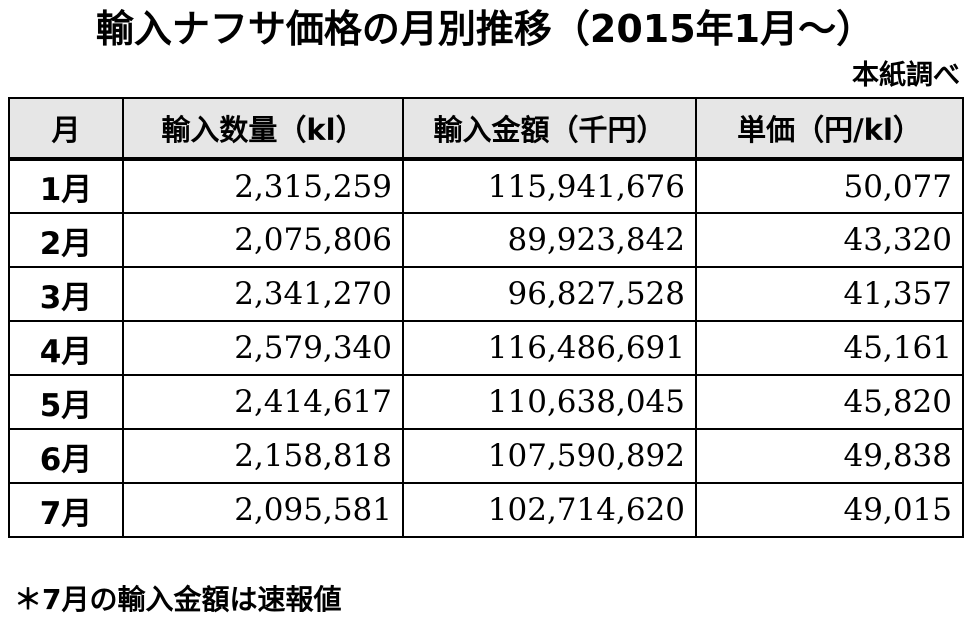 The height and width of the screenshot is (628, 970). Describe the element at coordinates (66, 348) in the screenshot. I see `month-cell: 4月` at that location.